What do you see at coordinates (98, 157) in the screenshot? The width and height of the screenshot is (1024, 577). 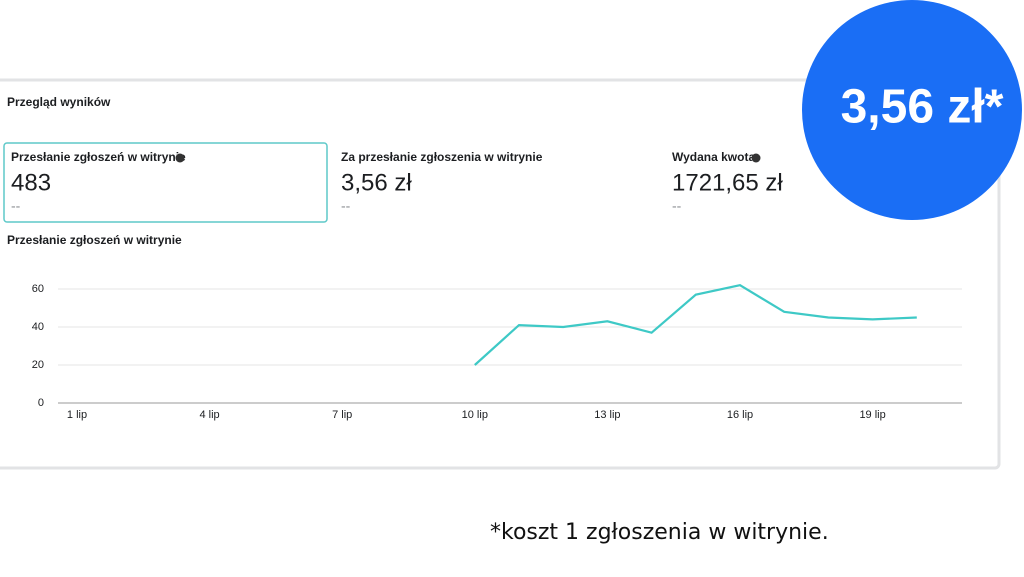 I see `metric-label: Przesłanie zgłoszeń w witrynie` at bounding box center [98, 157].